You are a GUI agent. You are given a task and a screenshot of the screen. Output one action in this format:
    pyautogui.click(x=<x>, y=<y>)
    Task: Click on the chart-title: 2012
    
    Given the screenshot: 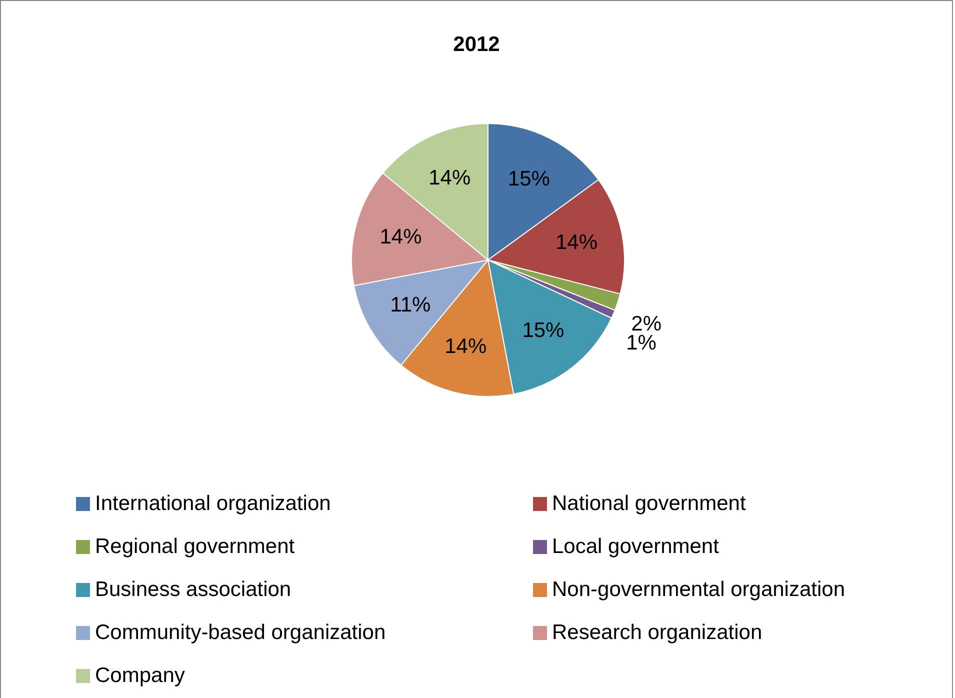 What is the action you would take?
    pyautogui.click(x=476, y=45)
    